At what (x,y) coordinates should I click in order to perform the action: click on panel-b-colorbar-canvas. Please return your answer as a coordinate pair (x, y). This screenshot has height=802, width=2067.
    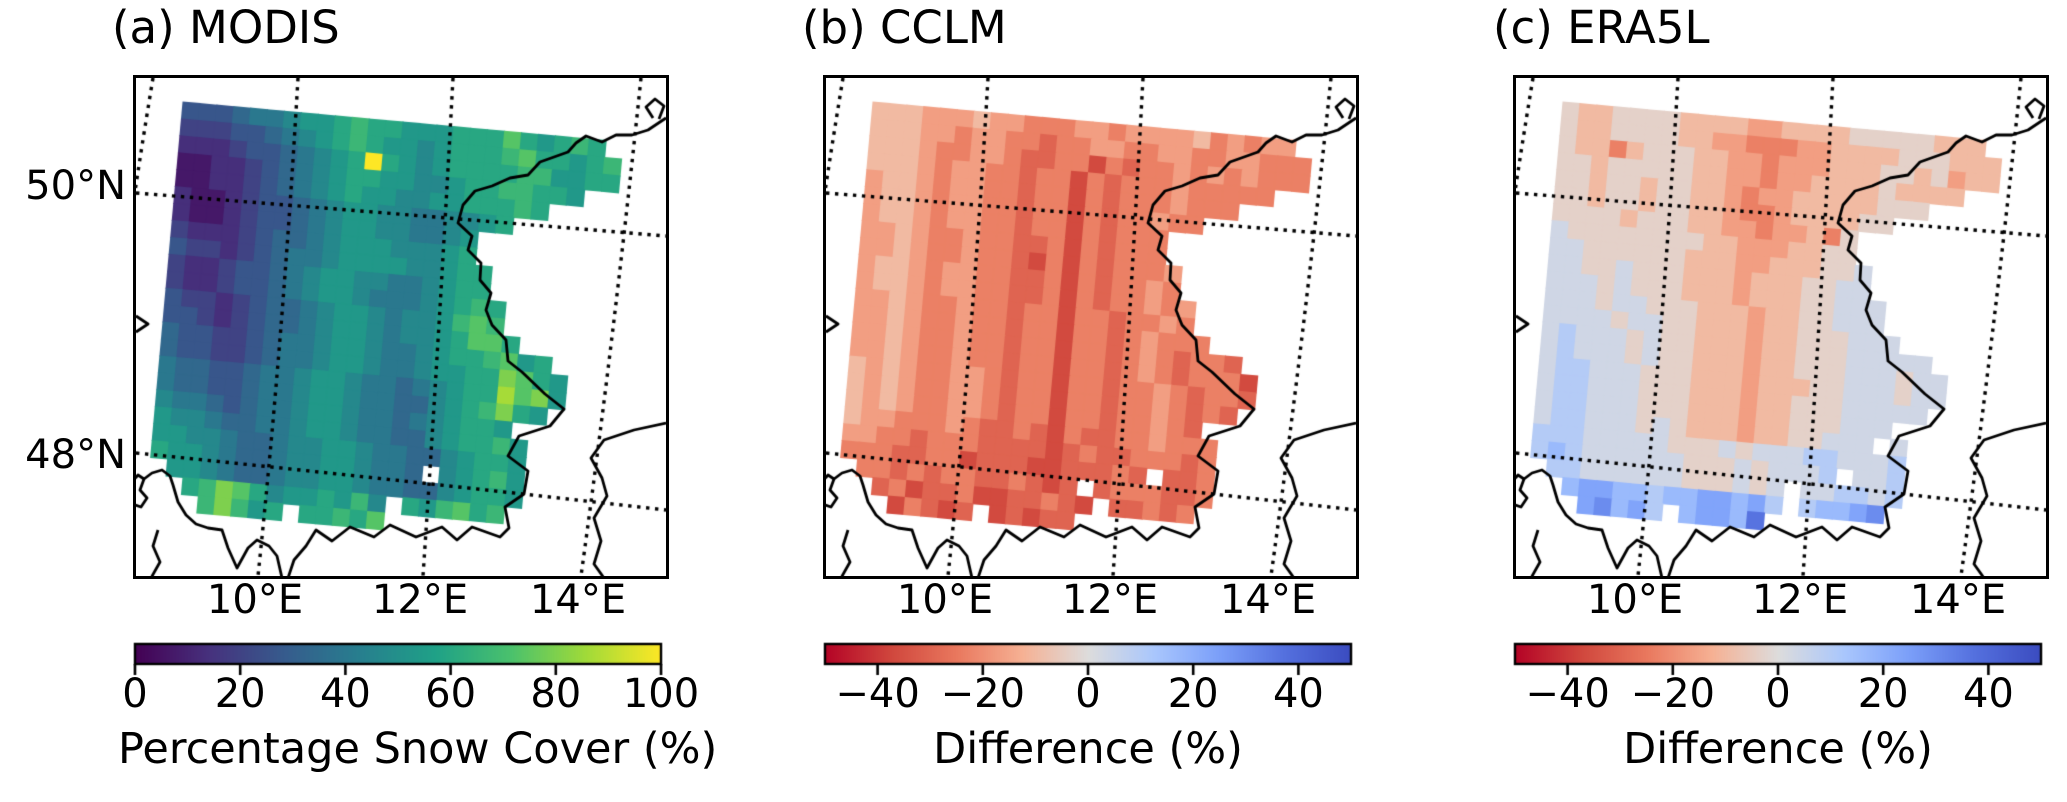
    Looking at the image, I should click on (1088, 661).